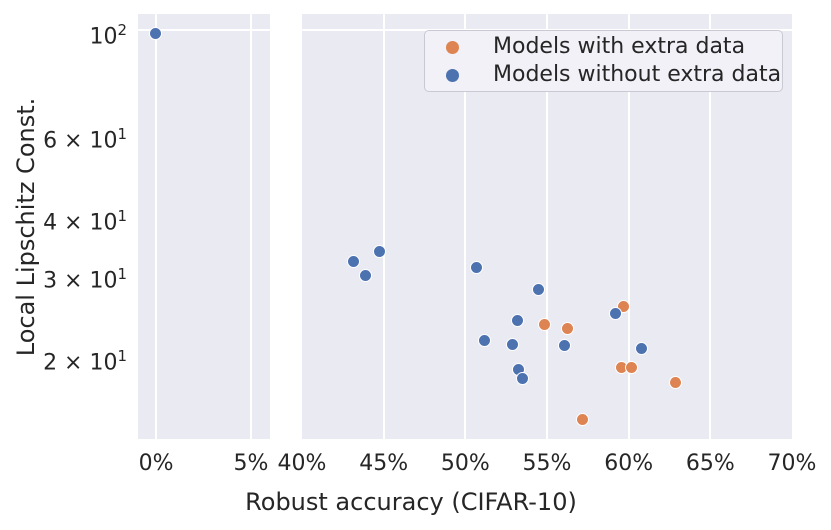  What do you see at coordinates (204, 226) in the screenshot?
I see `left-panel` at bounding box center [204, 226].